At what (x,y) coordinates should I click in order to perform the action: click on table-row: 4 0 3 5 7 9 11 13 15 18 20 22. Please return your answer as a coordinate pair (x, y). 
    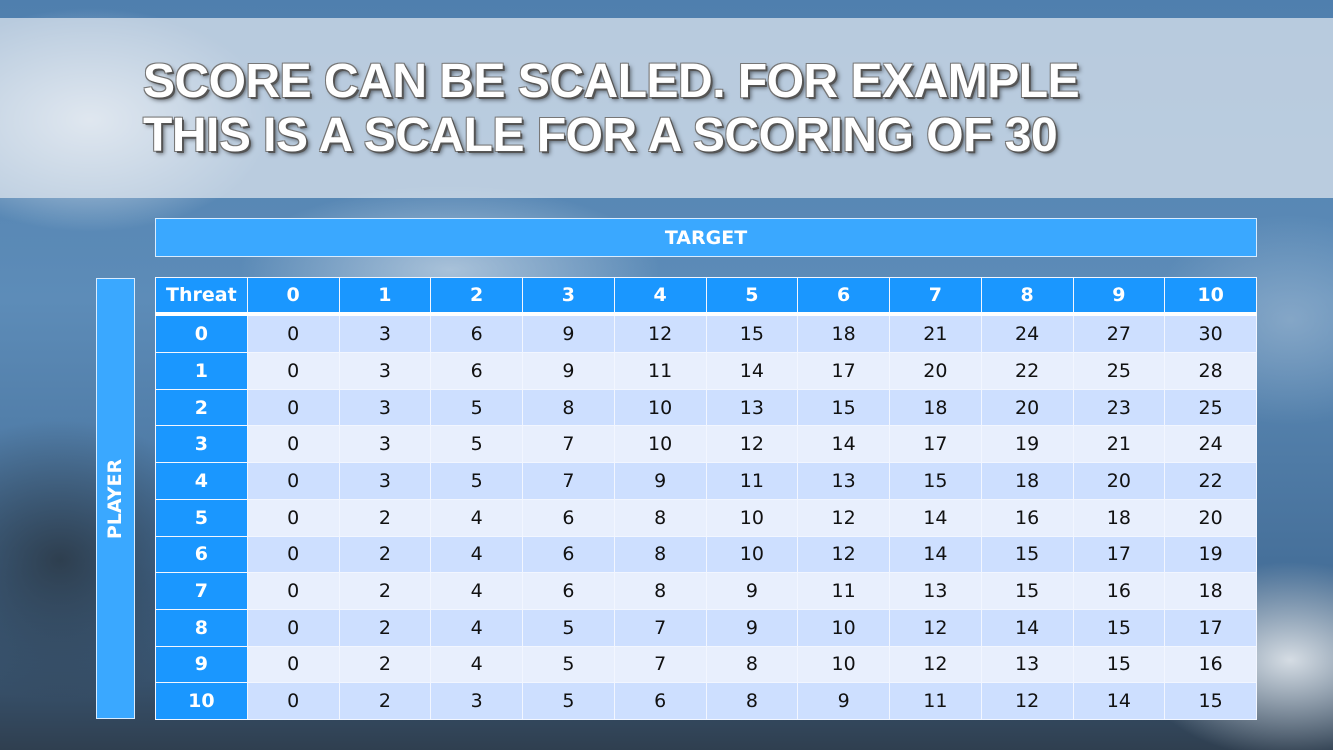
    Looking at the image, I should click on (706, 481).